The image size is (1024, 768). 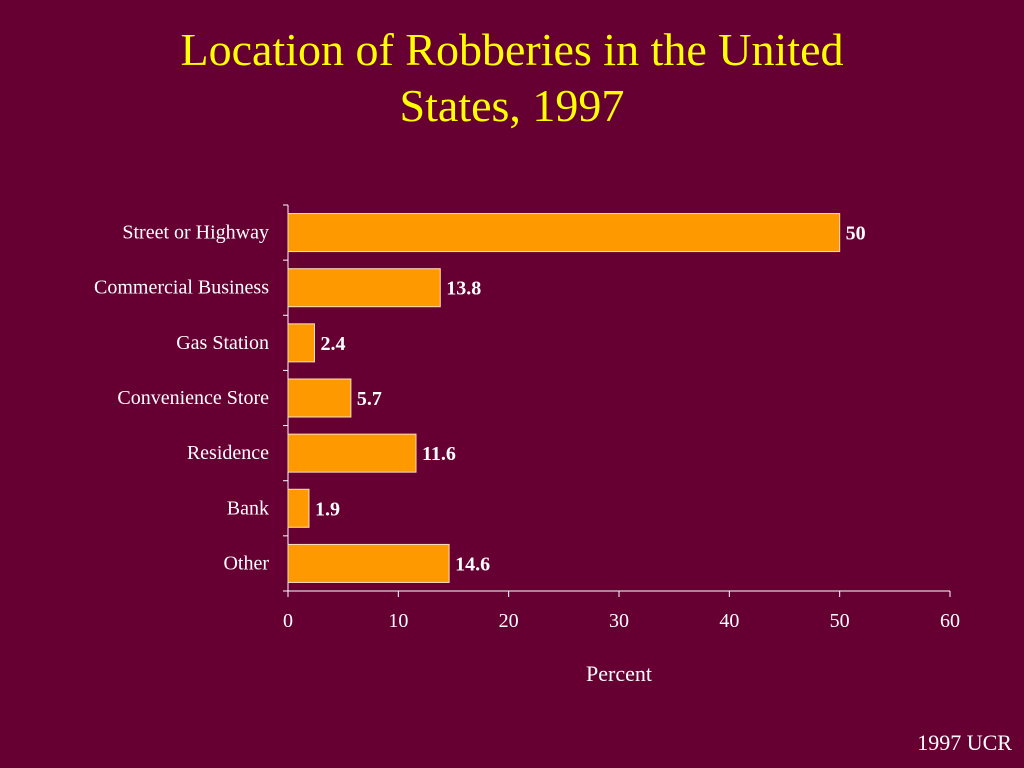 I want to click on x-tick-label: 0, so click(x=288, y=621).